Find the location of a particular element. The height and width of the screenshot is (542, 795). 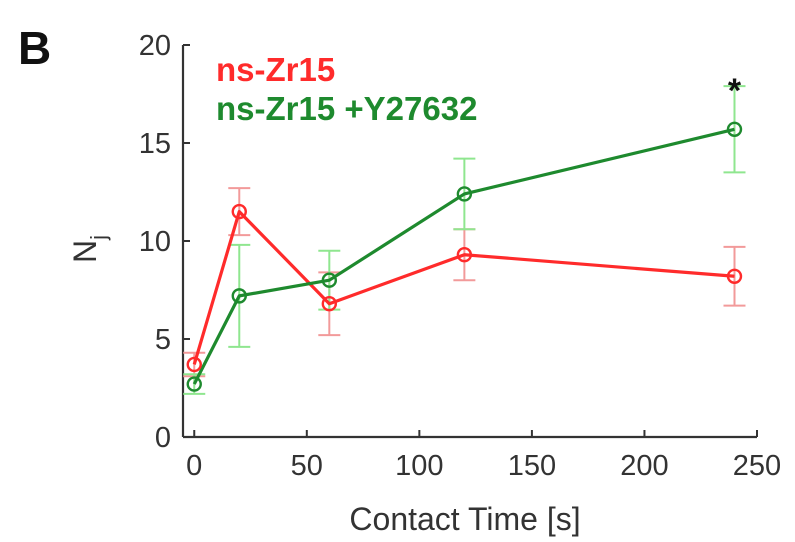

y-axis-title: Nj is located at coordinates (89, 249).